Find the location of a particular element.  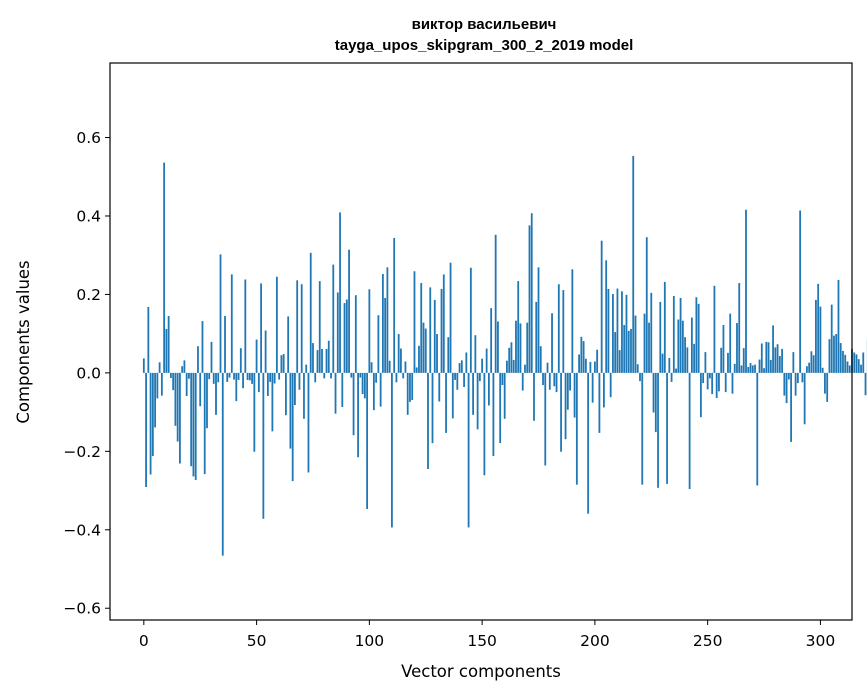

y-tick-label-2: −0.2 is located at coordinates (82, 452).